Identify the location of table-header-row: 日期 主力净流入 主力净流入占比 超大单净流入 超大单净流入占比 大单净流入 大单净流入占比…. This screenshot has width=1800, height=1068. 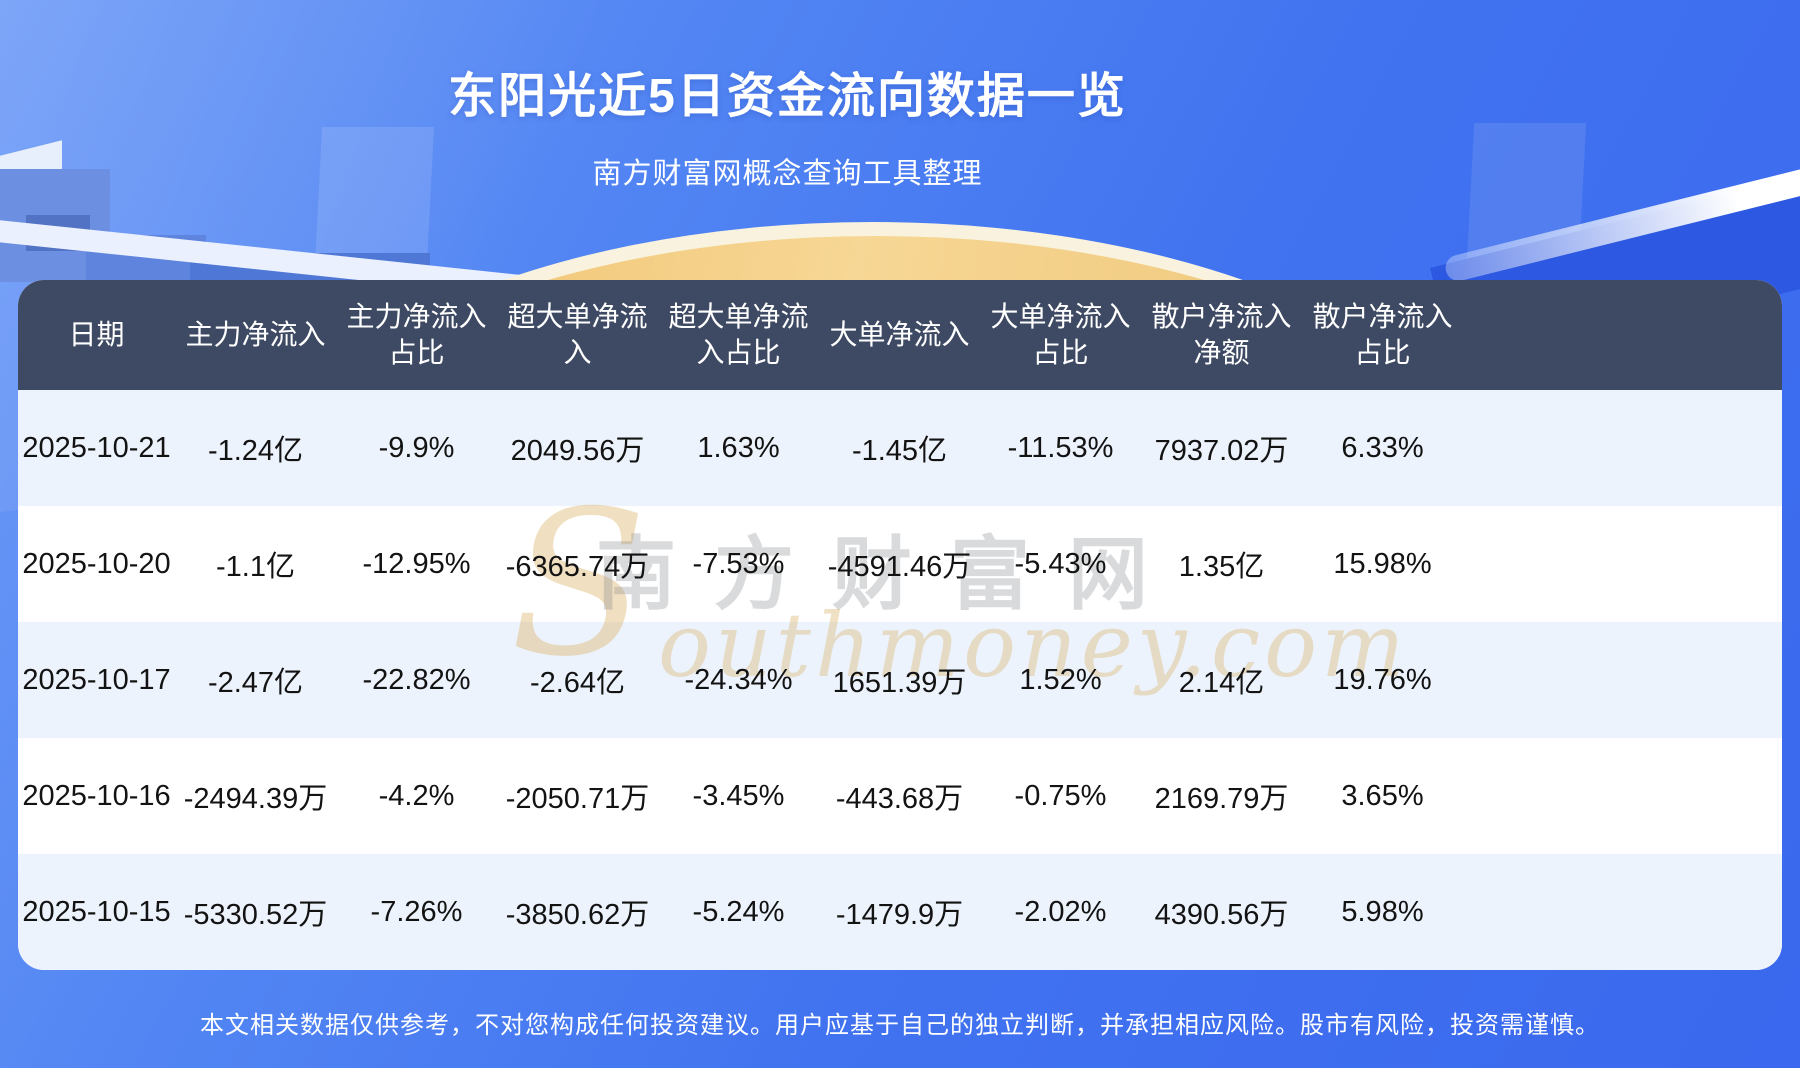
(900, 335).